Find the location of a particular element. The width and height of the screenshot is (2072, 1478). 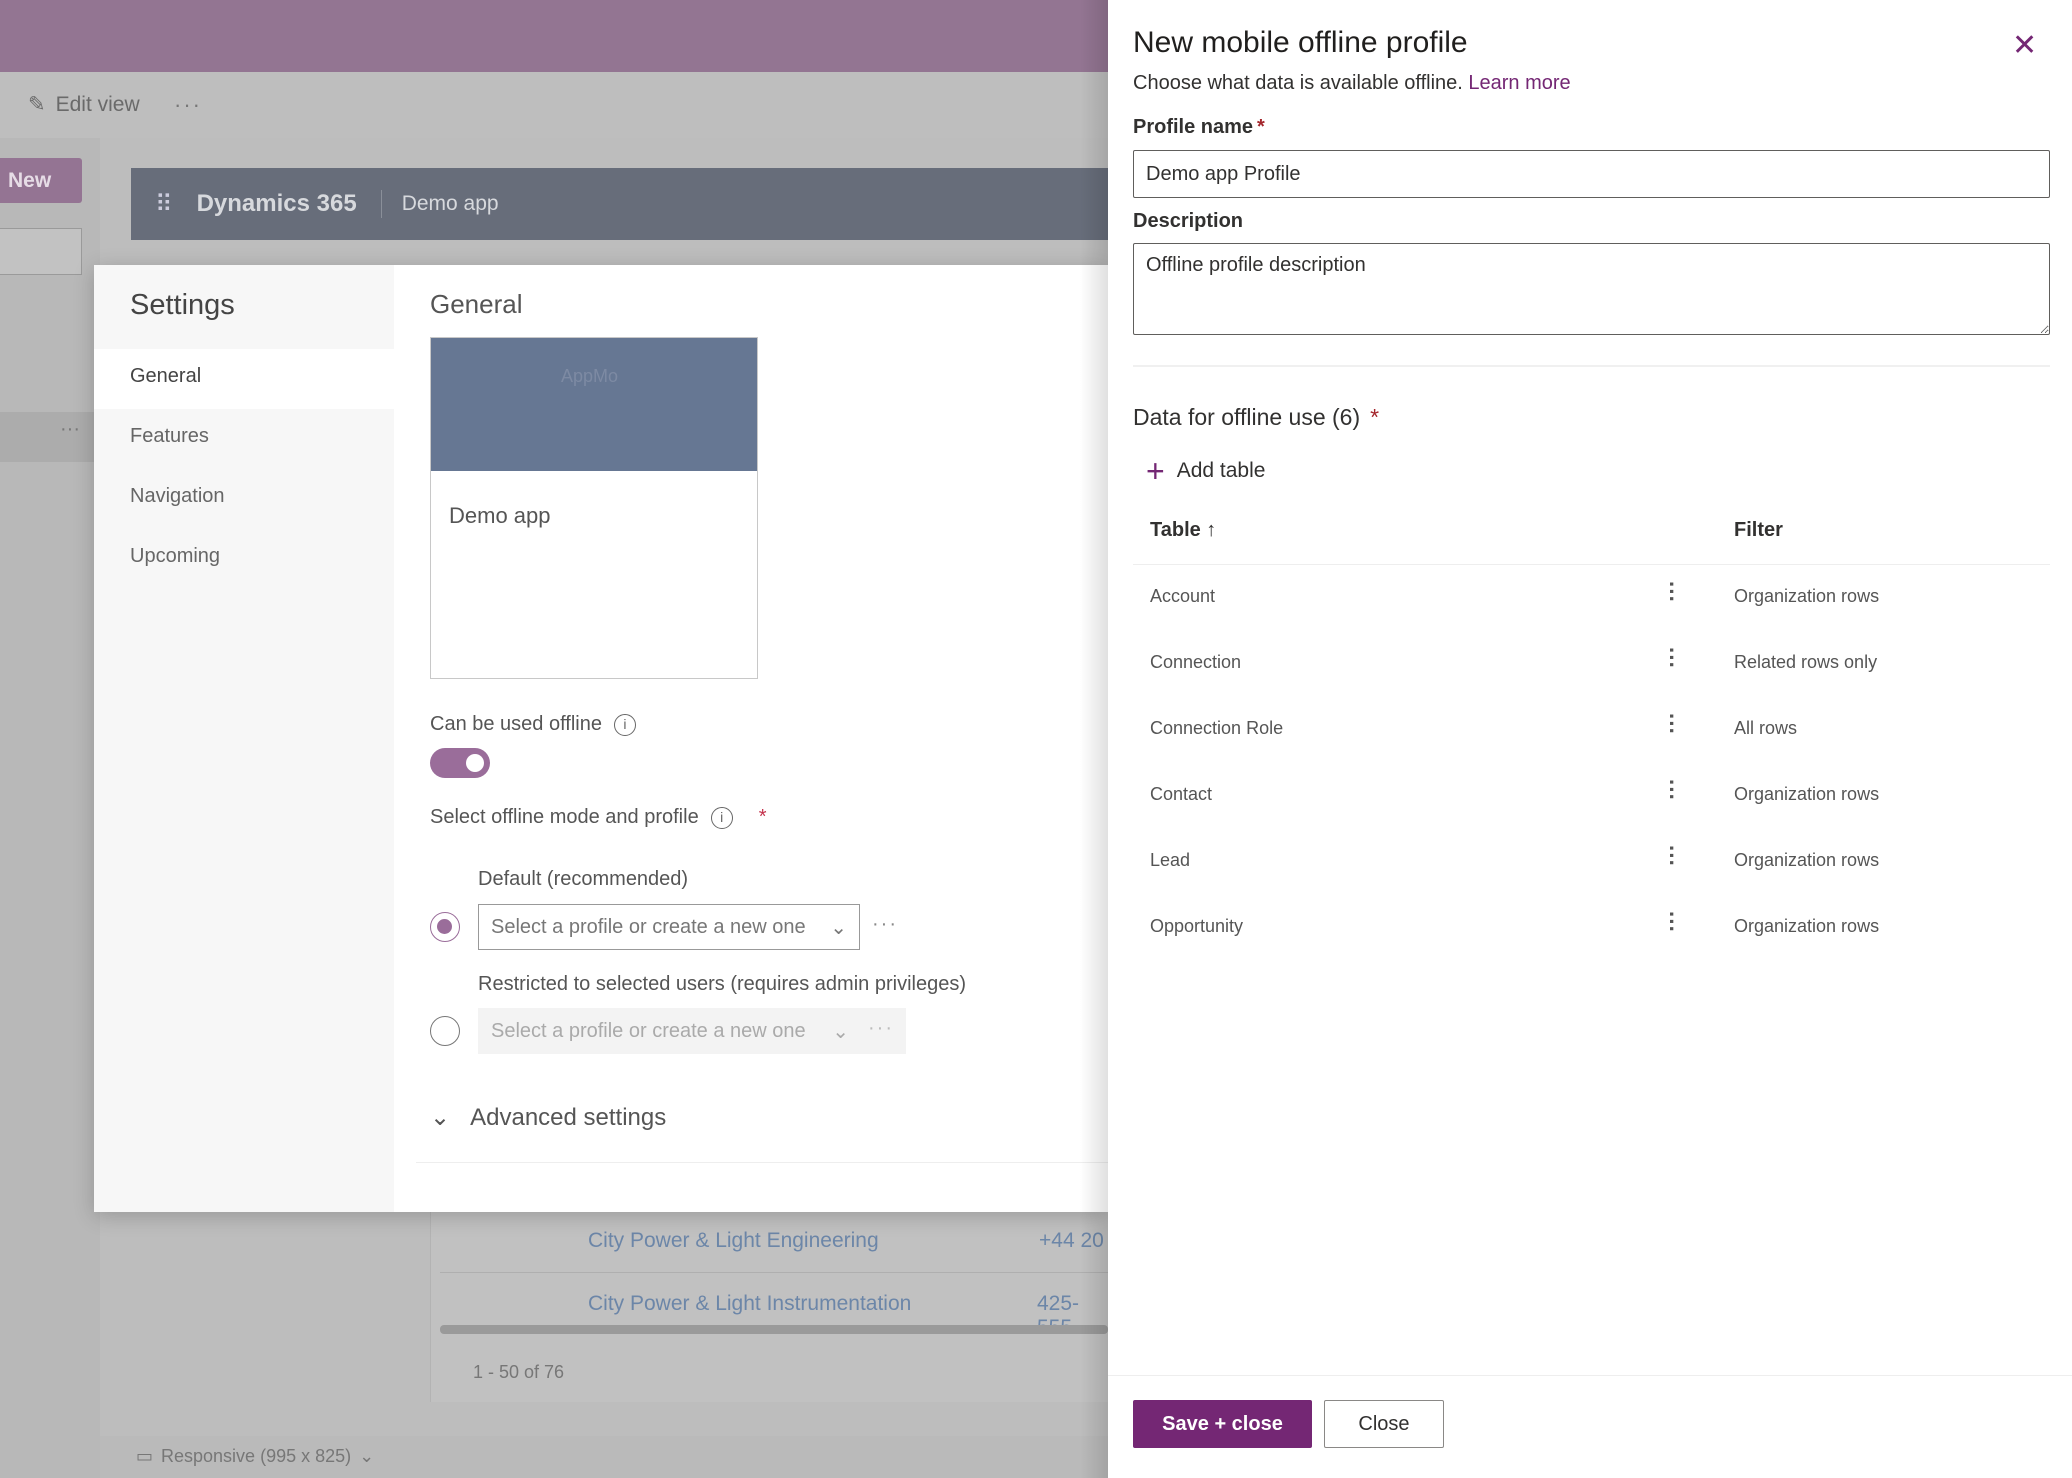

edit-view-button: ✎ Edit view is located at coordinates (84, 104).